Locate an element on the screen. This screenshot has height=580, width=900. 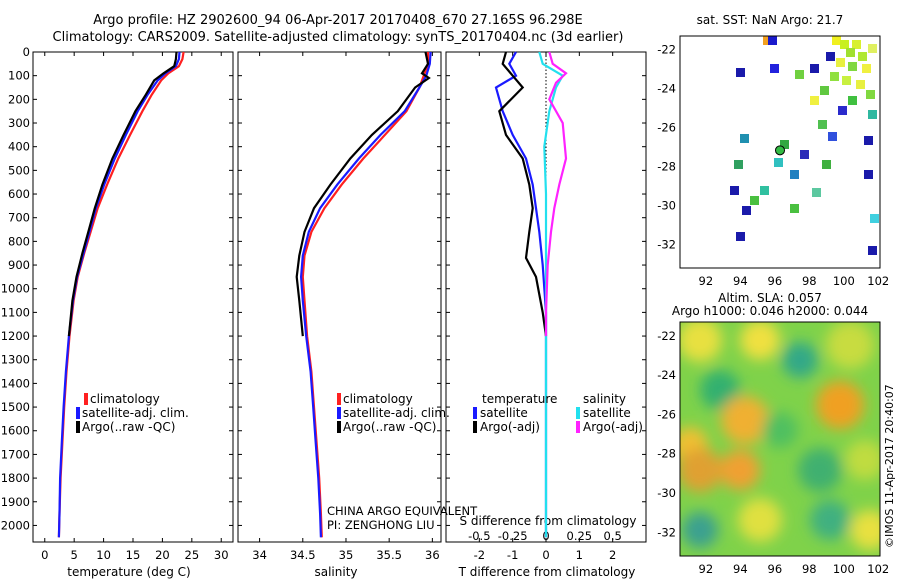
legend-swatch-climatology is located at coordinates (86, 399).